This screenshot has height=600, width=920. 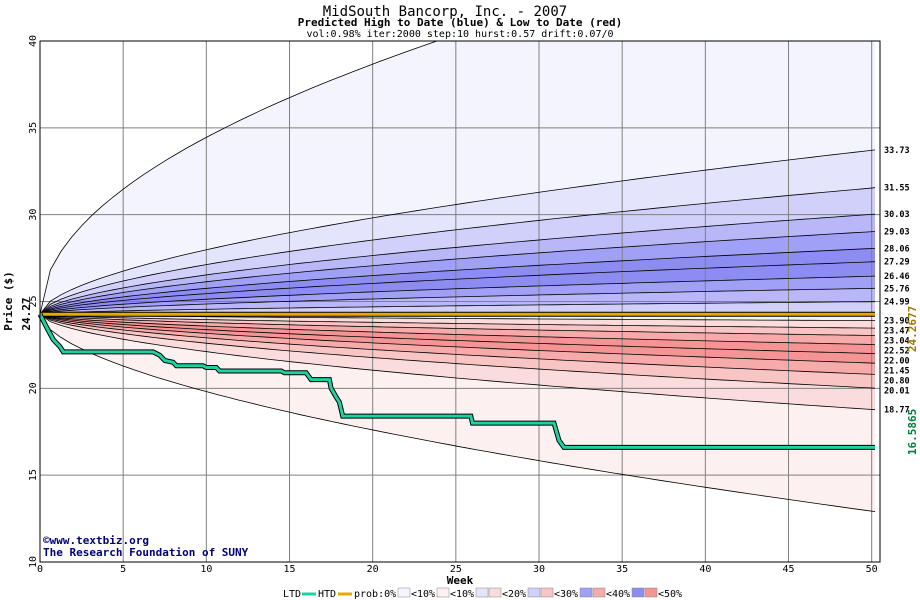 What do you see at coordinates (26, 313) in the screenshot?
I see `start-price-label: 24.27` at bounding box center [26, 313].